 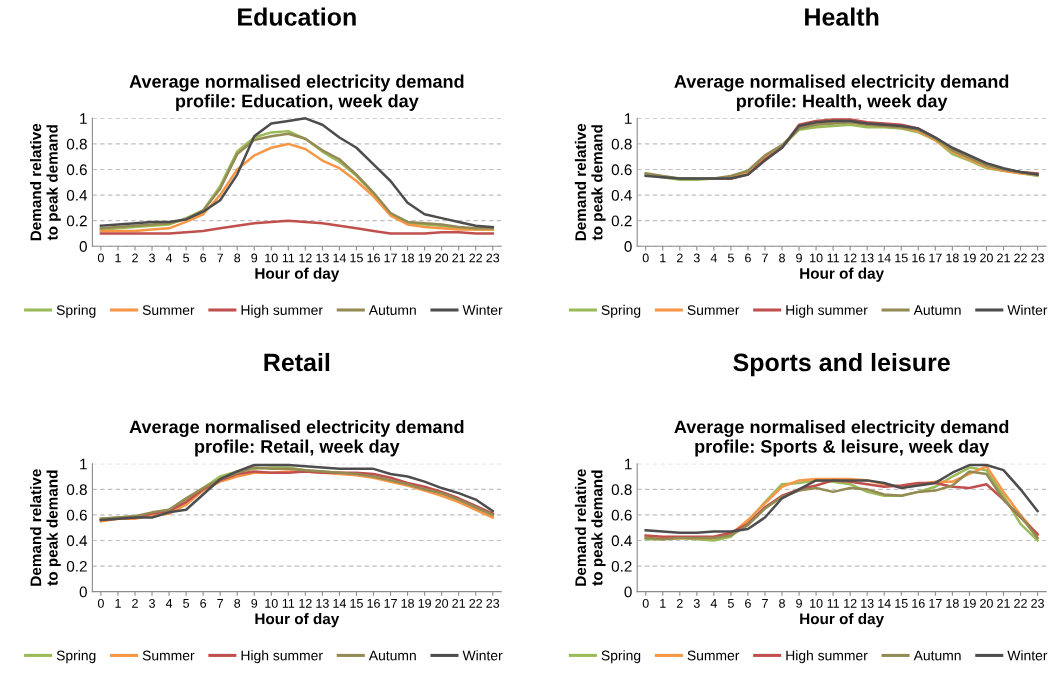 What do you see at coordinates (841, 364) in the screenshot?
I see `chart-title: Sports and leisure` at bounding box center [841, 364].